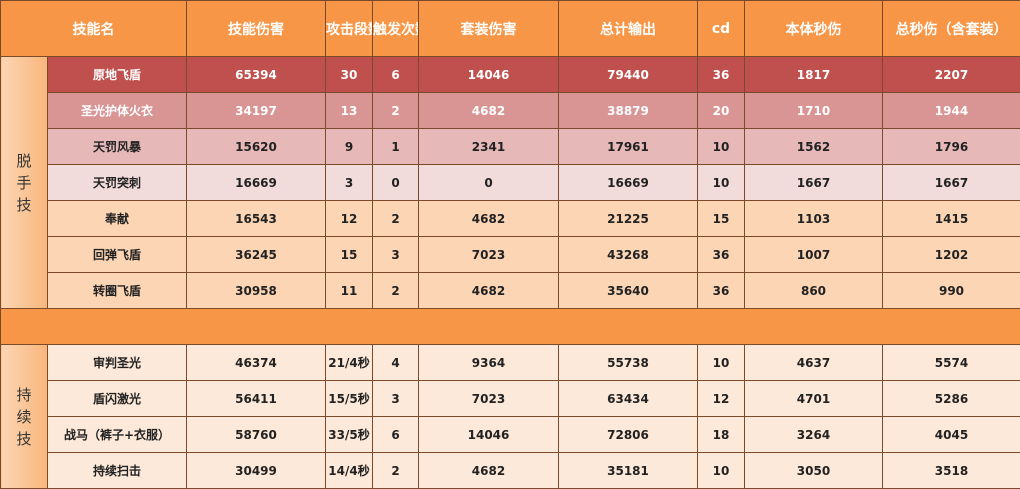  I want to click on value-cell: 63434, so click(628, 399).